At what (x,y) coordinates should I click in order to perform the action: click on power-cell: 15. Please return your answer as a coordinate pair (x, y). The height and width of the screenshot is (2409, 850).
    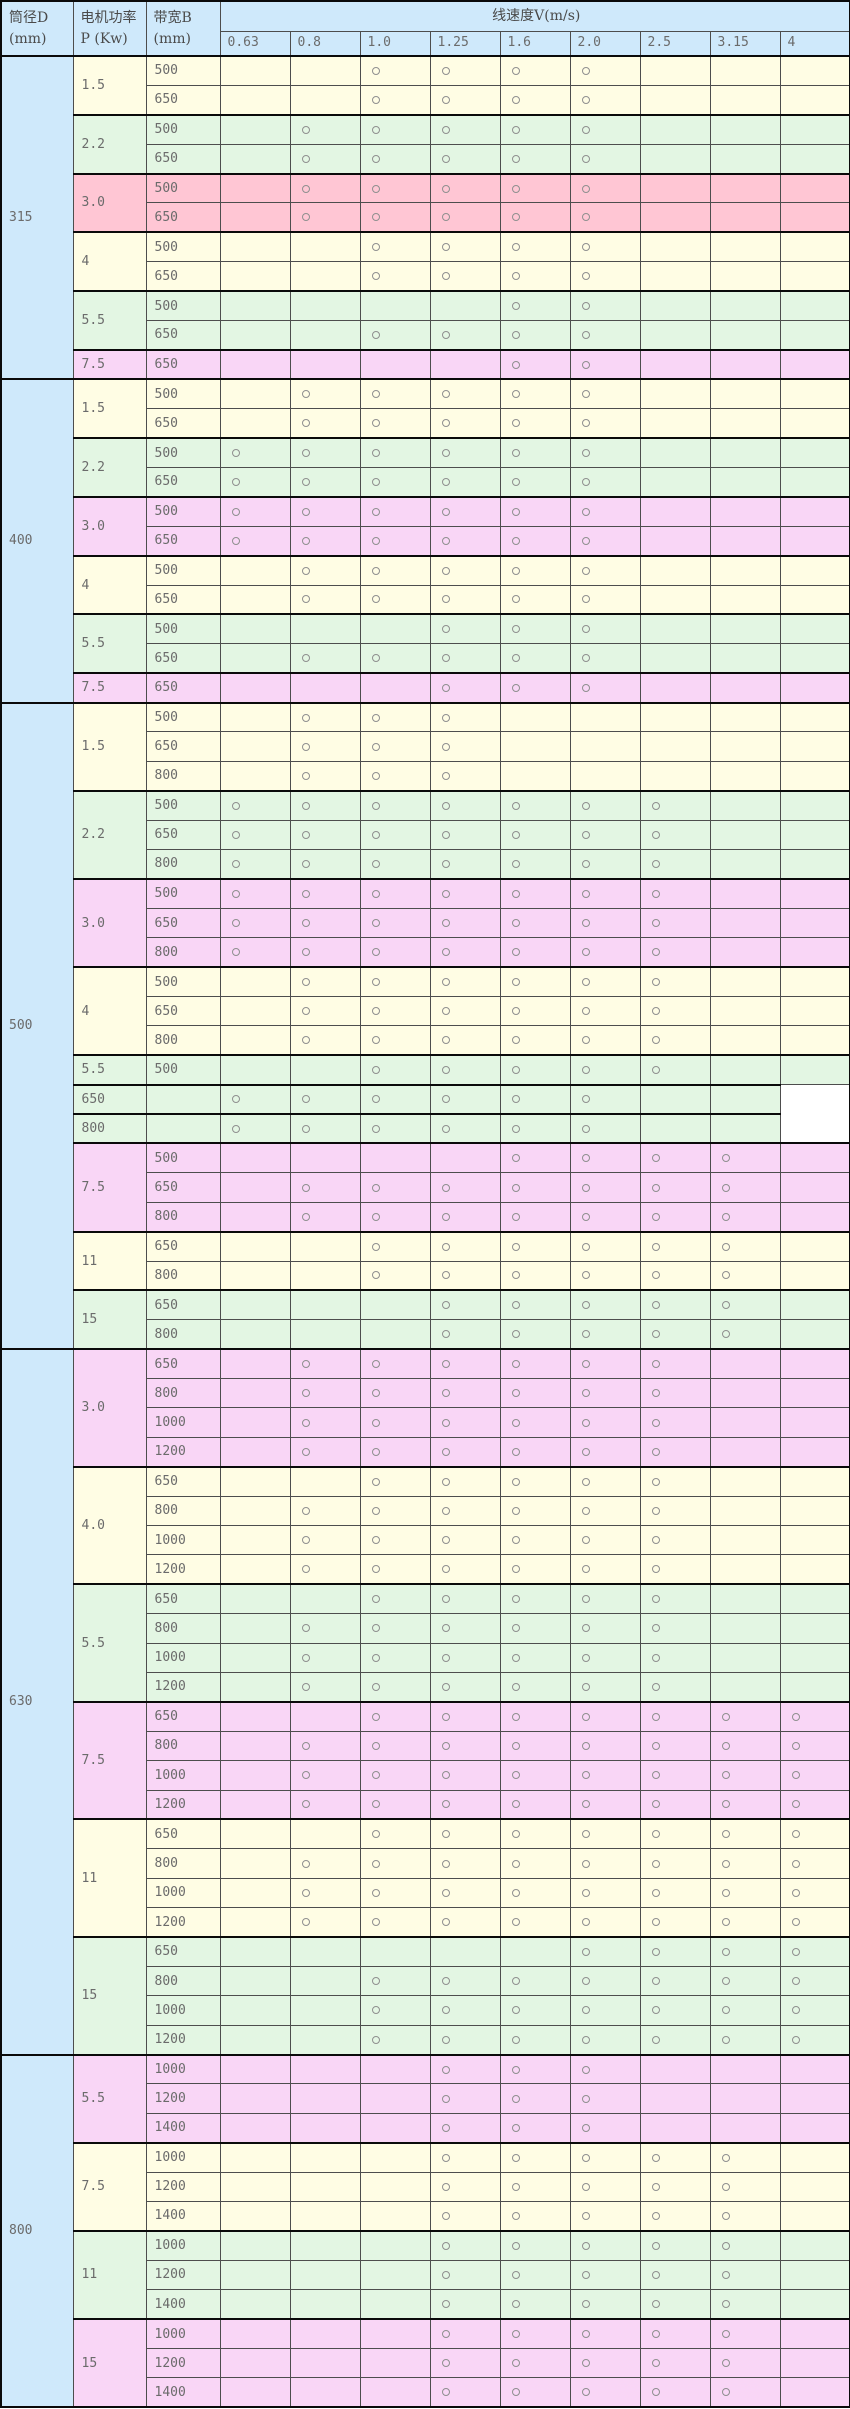
    Looking at the image, I should click on (109, 1996).